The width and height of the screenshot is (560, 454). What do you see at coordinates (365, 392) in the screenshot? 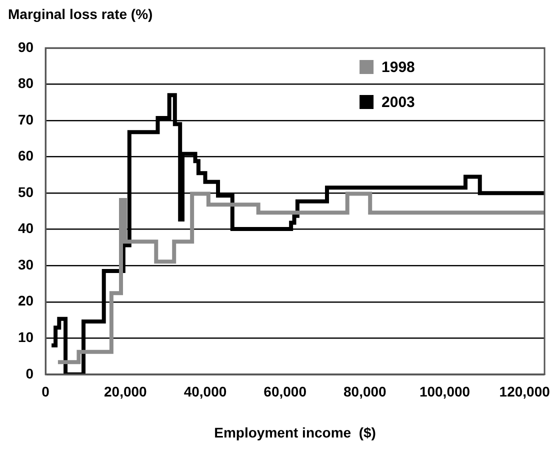
I see `x-tick-label: 80,000` at bounding box center [365, 392].